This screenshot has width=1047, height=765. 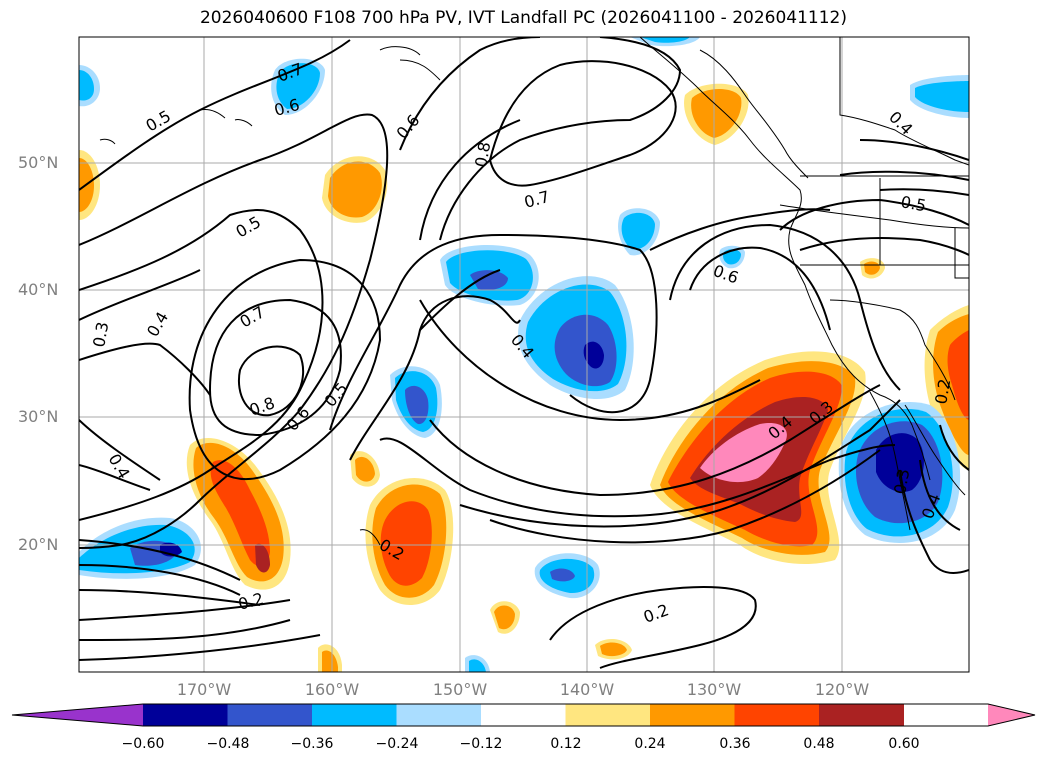 What do you see at coordinates (1011, 715) in the screenshot?
I see `colorbar-extend-high` at bounding box center [1011, 715].